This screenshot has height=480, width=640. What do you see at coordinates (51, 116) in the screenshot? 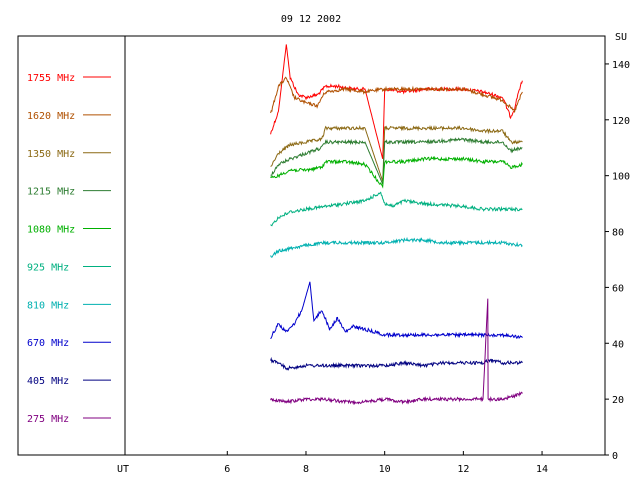
I see `legend-label: 1620 MHz` at bounding box center [51, 116].